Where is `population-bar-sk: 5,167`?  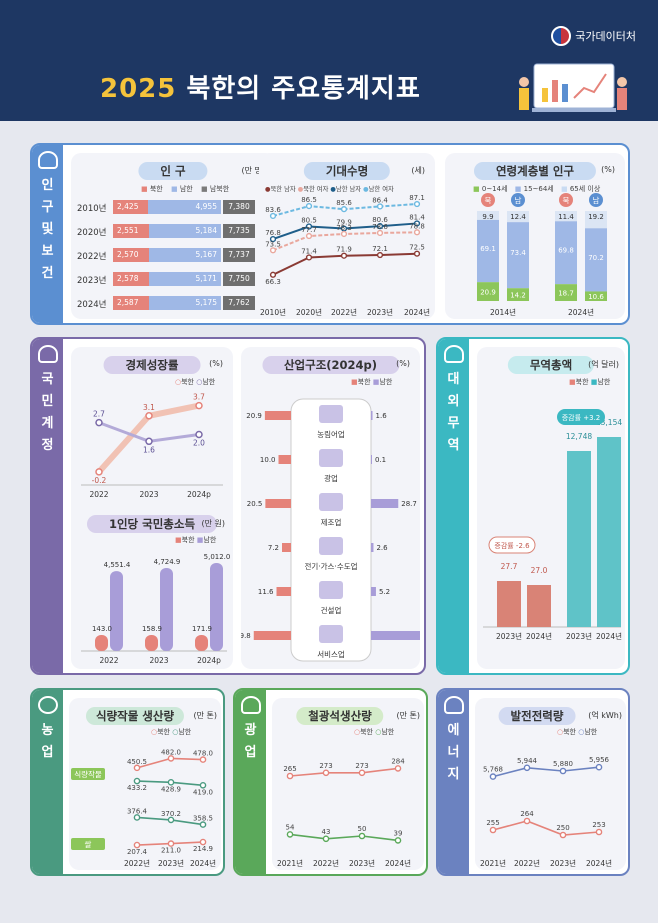 population-bar-sk: 5,167 is located at coordinates (184, 255).